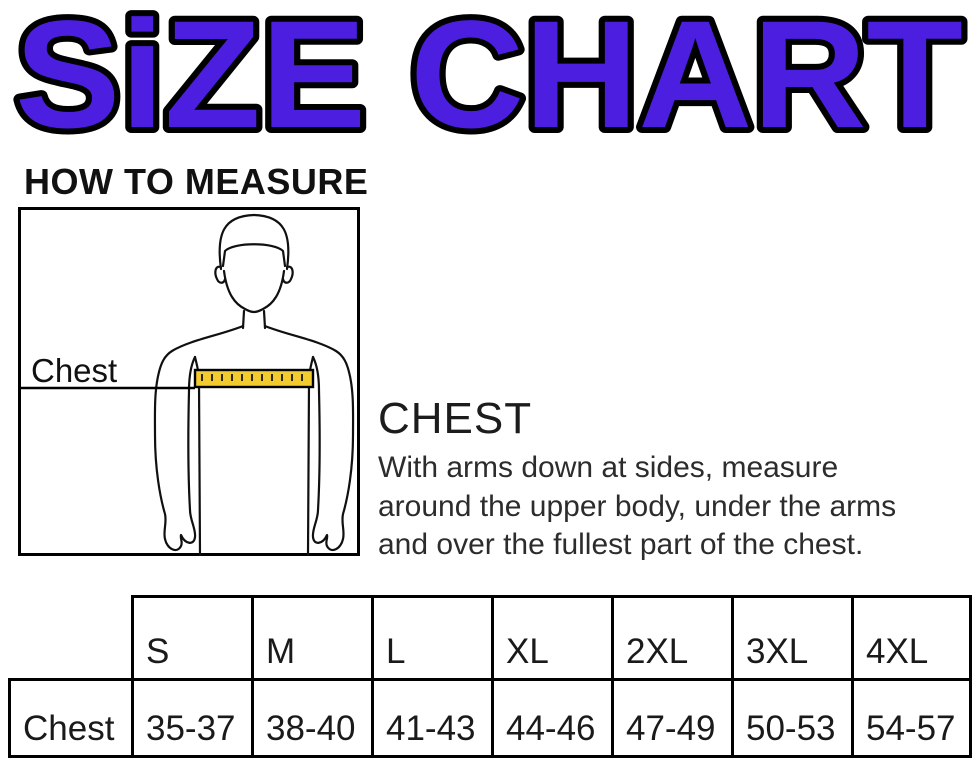 Image resolution: width=978 pixels, height=760 pixels. I want to click on chest-diagram-label: Chest, so click(74, 370).